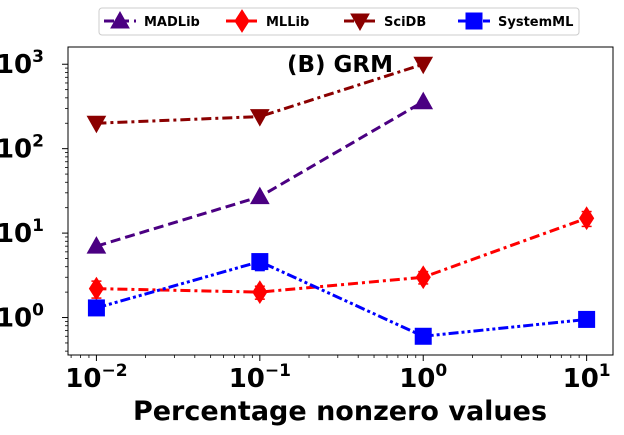 This screenshot has height=435, width=624. Describe the element at coordinates (172, 22) in the screenshot. I see `legend-label-madlib: MADLib` at that location.